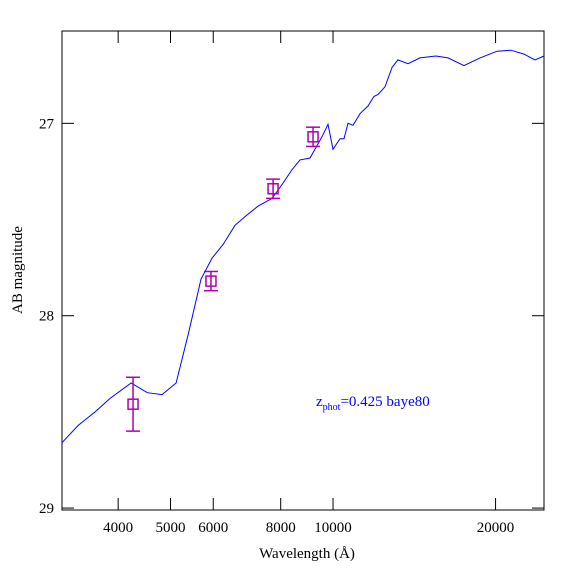  What do you see at coordinates (18, 270) in the screenshot?
I see `y-axis-label: AB magnitude` at bounding box center [18, 270].